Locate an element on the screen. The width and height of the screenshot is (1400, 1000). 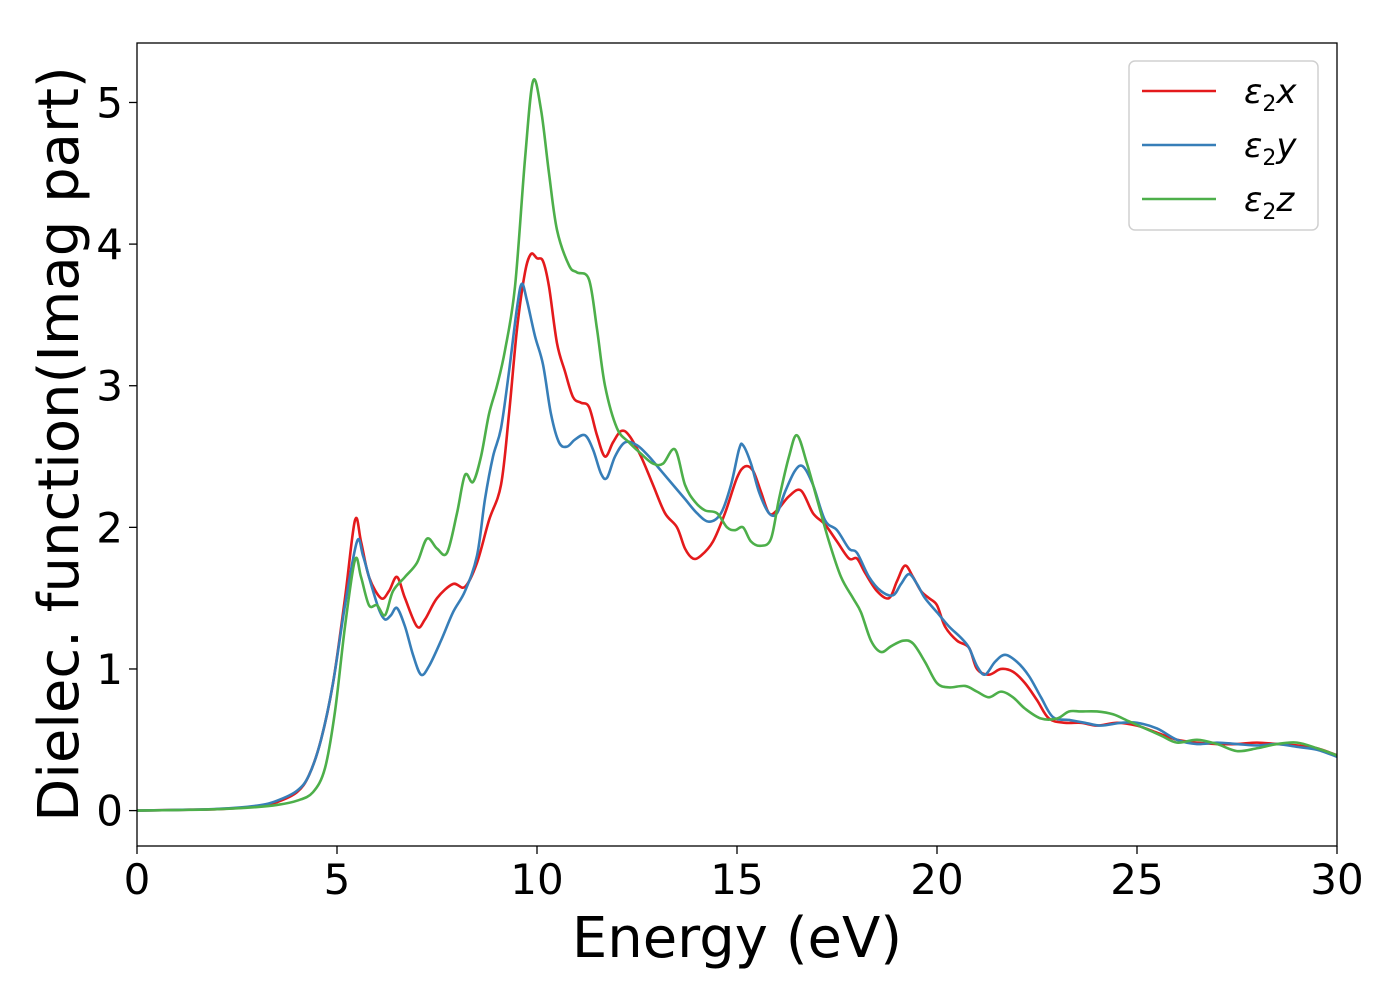
x-axis: 0 5 10 15 20 25 30 is located at coordinates (744, 875).